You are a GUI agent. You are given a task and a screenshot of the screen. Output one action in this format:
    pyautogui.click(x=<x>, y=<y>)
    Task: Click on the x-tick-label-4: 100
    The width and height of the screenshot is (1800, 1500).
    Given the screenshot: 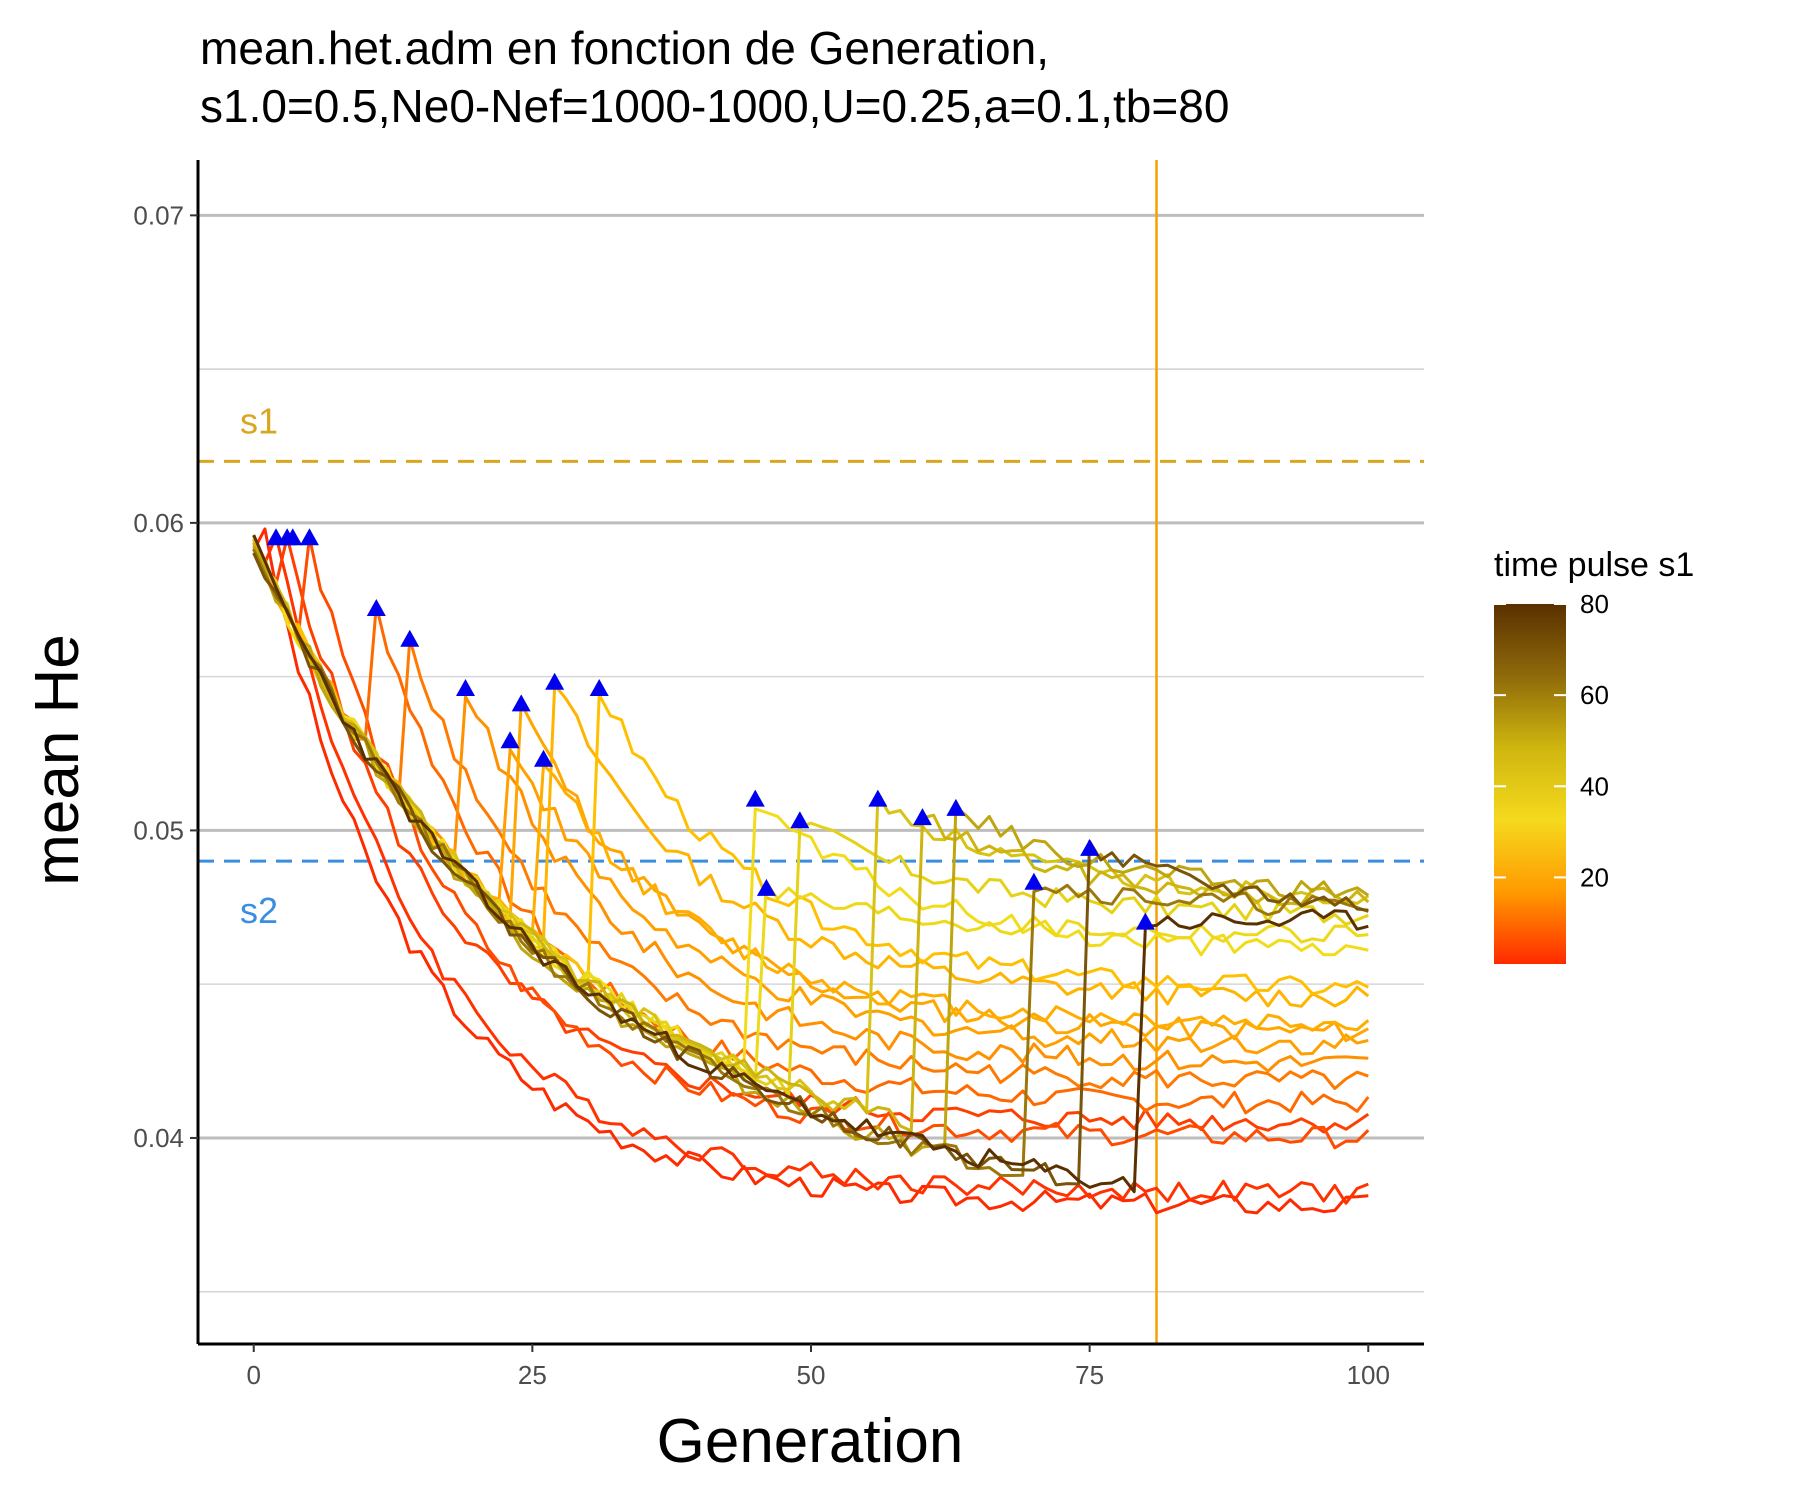 What is the action you would take?
    pyautogui.click(x=1368, y=1375)
    